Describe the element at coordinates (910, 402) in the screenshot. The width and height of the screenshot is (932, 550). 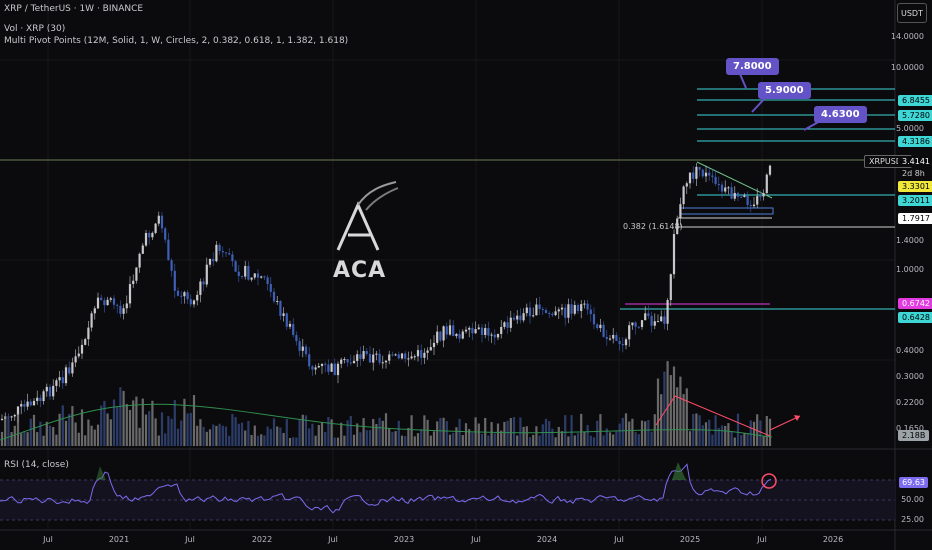
I see `price-axis-label: 0.2200` at that location.